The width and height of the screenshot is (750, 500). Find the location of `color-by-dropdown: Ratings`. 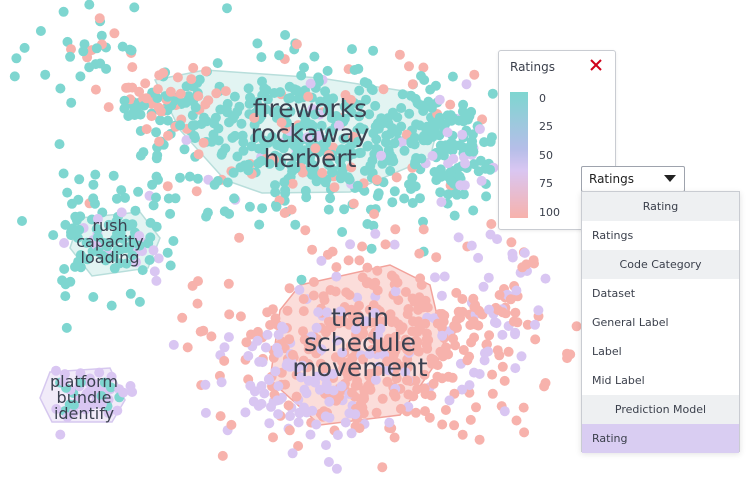

color-by-dropdown: Ratings is located at coordinates (633, 179).